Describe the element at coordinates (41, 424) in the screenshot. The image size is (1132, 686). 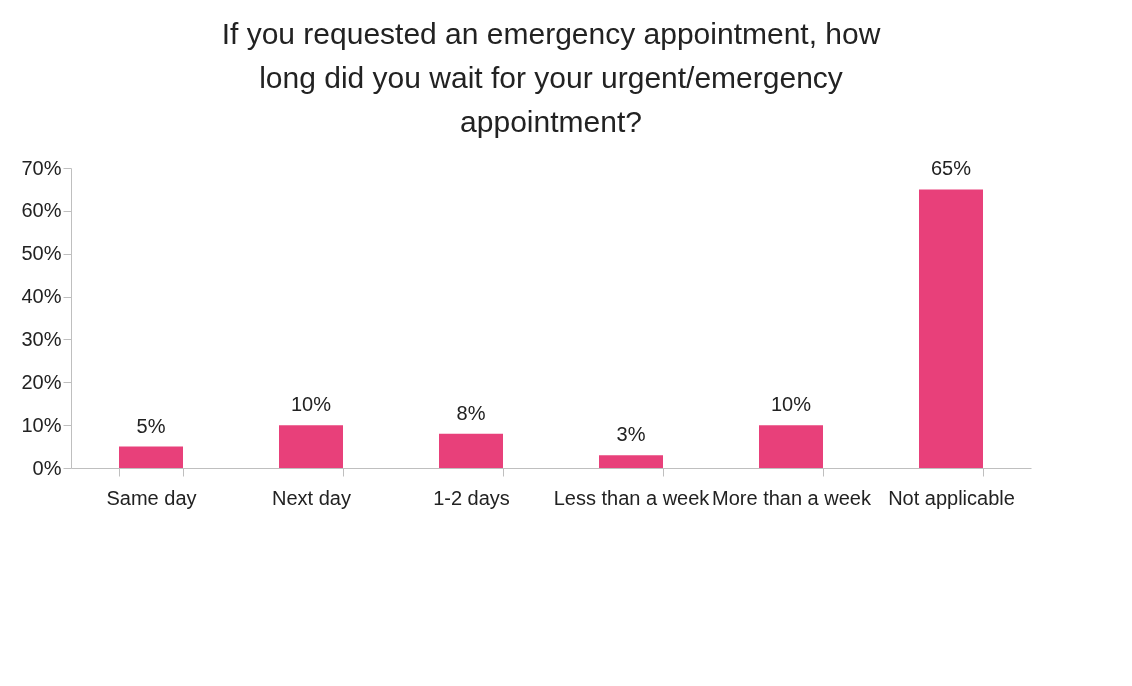
I see `y-tick-label: 10%` at that location.